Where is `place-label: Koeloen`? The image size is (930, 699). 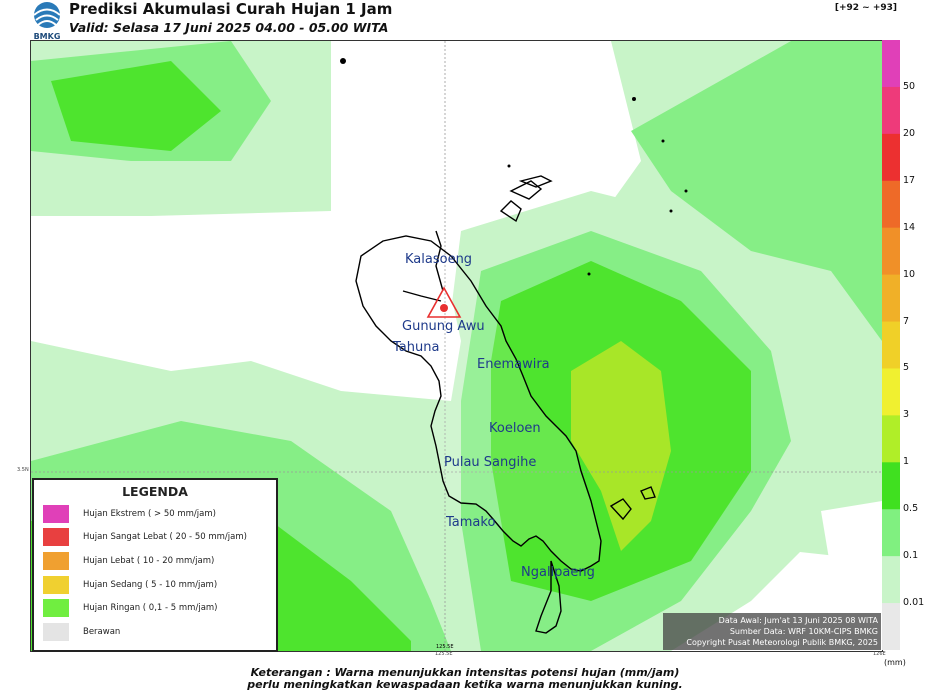 place-label: Koeloen is located at coordinates (515, 428).